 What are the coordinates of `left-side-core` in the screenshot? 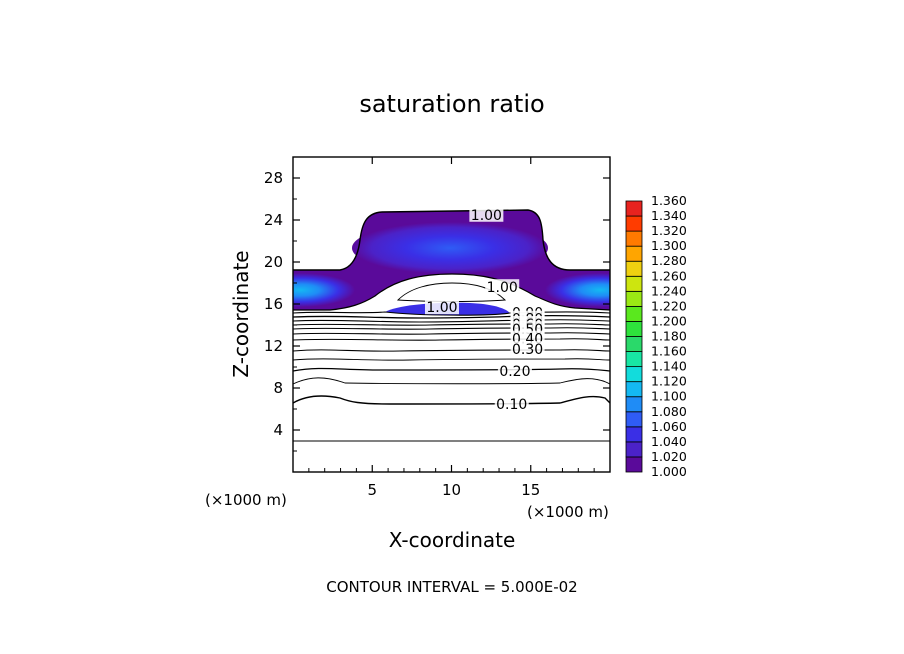 It's located at (324, 290).